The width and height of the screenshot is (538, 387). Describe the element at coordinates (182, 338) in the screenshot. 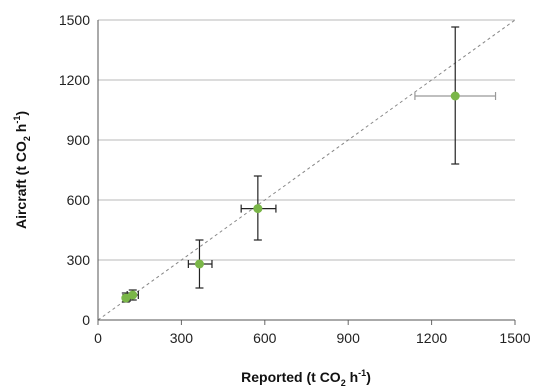

I see `x-tick-label: 300` at that location.